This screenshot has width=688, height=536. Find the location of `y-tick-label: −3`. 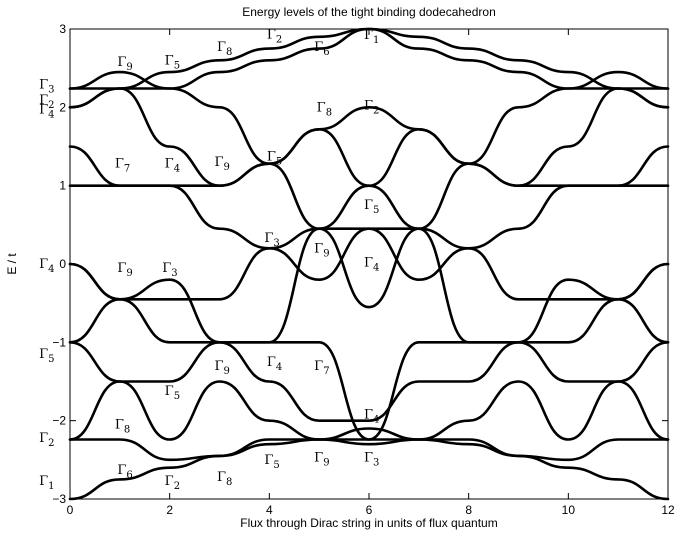

y-tick-label: −3 is located at coordinates (59, 499).